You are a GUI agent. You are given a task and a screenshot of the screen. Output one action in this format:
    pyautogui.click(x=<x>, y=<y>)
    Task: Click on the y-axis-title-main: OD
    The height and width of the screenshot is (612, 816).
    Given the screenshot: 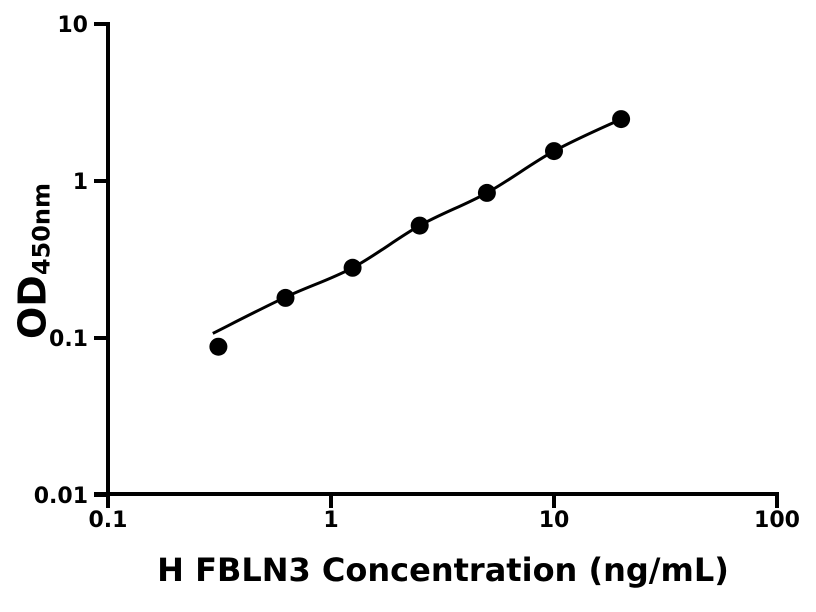 What is the action you would take?
    pyautogui.click(x=32, y=307)
    